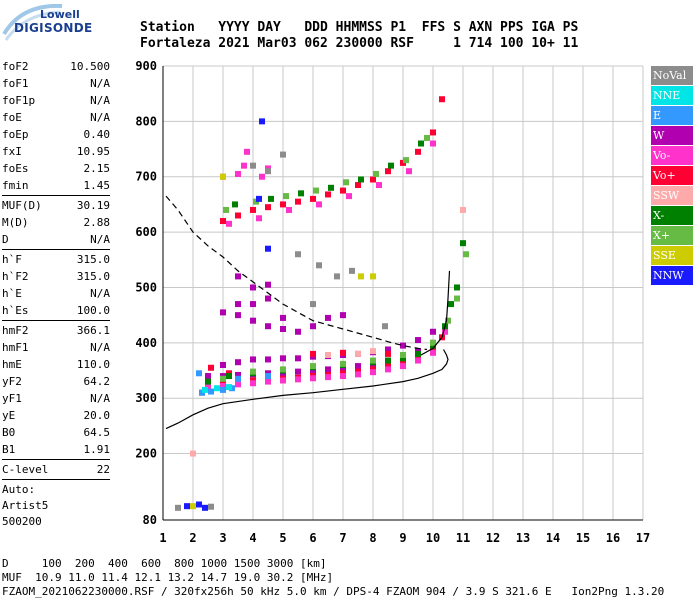 Image resolution: width=700 pixels, height=600 pixels. Describe the element at coordinates (56, 205) in the screenshot. I see `sidebar-param-row: MUF(D) 30.19` at that location.